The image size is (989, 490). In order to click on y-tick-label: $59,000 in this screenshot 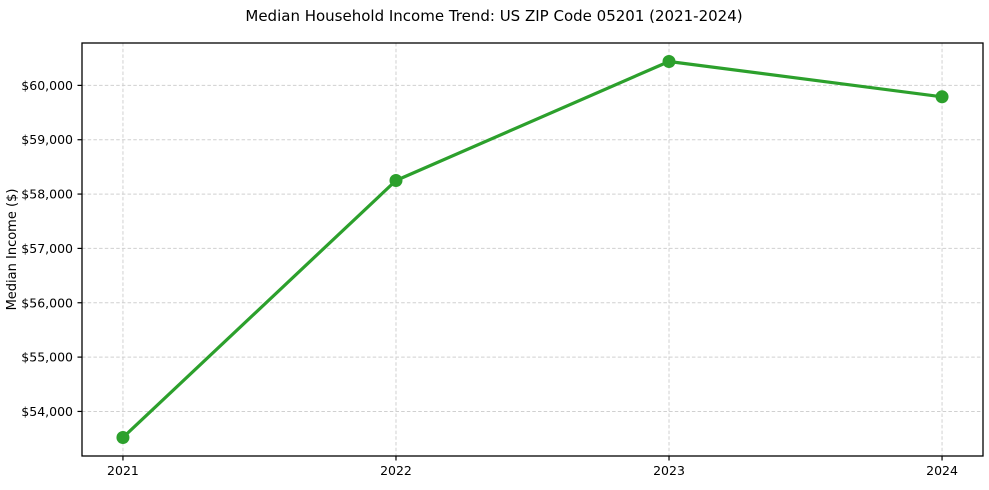, I will do `click(47, 139)`.